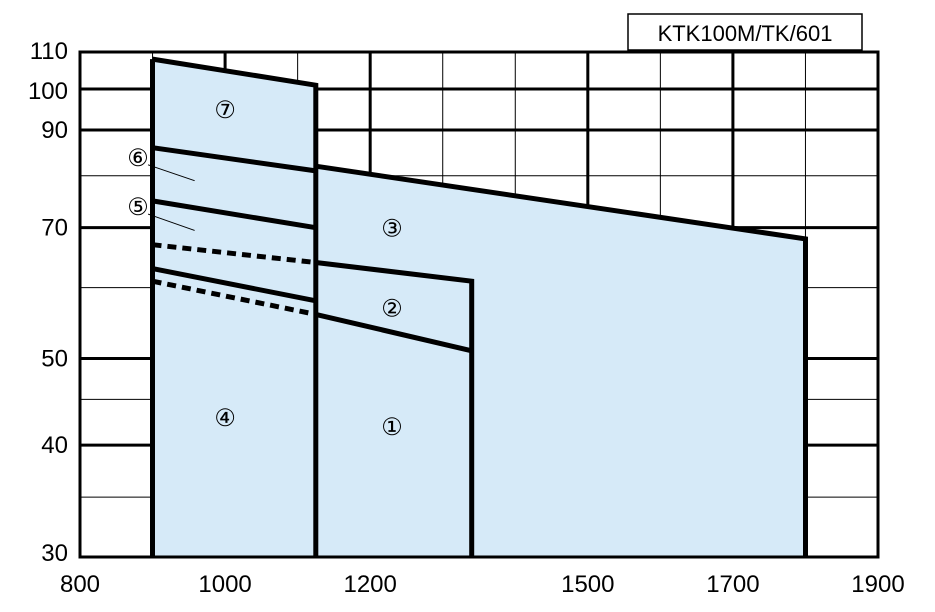  What do you see at coordinates (369, 584) in the screenshot?
I see `x-tick-label: 1200` at bounding box center [369, 584].